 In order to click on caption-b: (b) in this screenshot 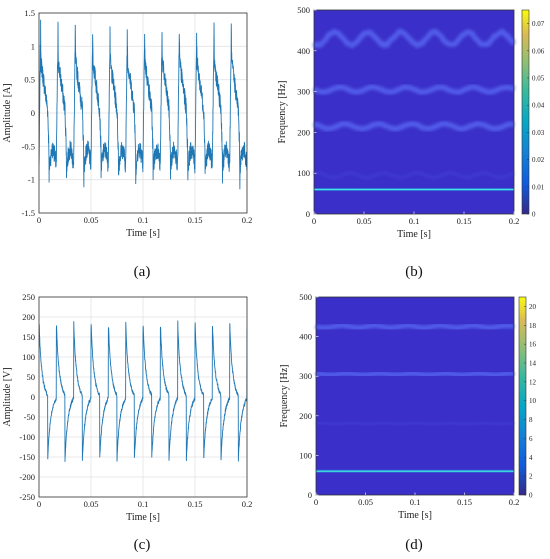, I will do `click(414, 272)`.